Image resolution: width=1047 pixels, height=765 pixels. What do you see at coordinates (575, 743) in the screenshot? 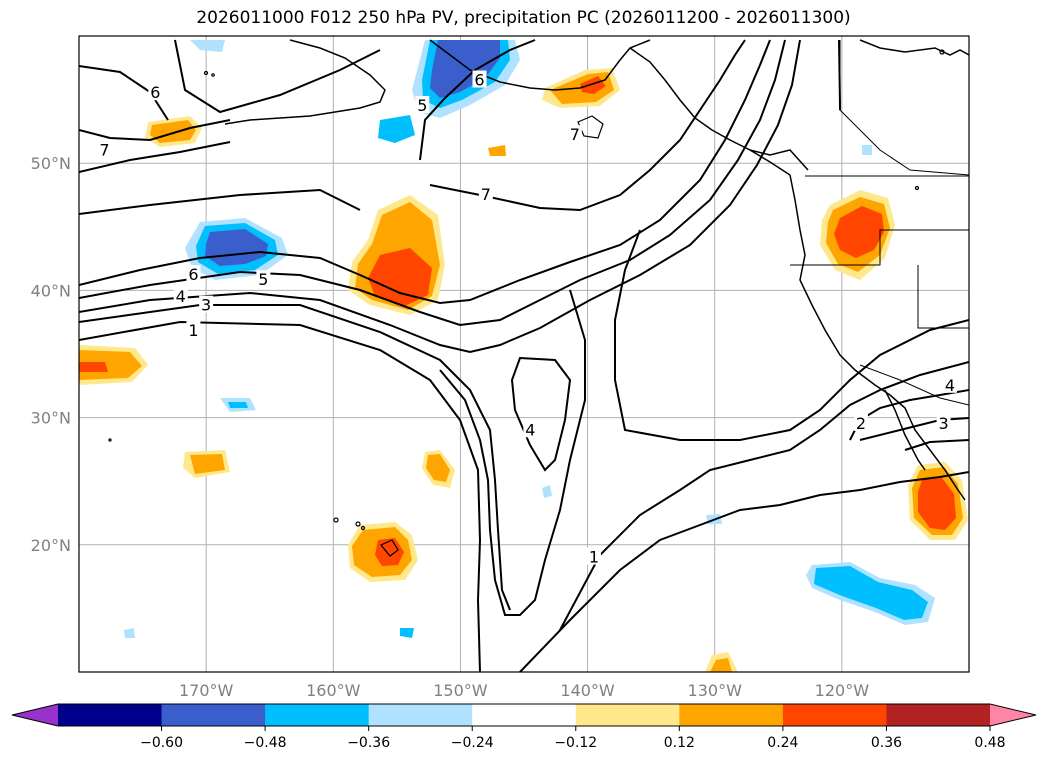
I see `colorbar-tick-label: −0.12` at bounding box center [575, 743].